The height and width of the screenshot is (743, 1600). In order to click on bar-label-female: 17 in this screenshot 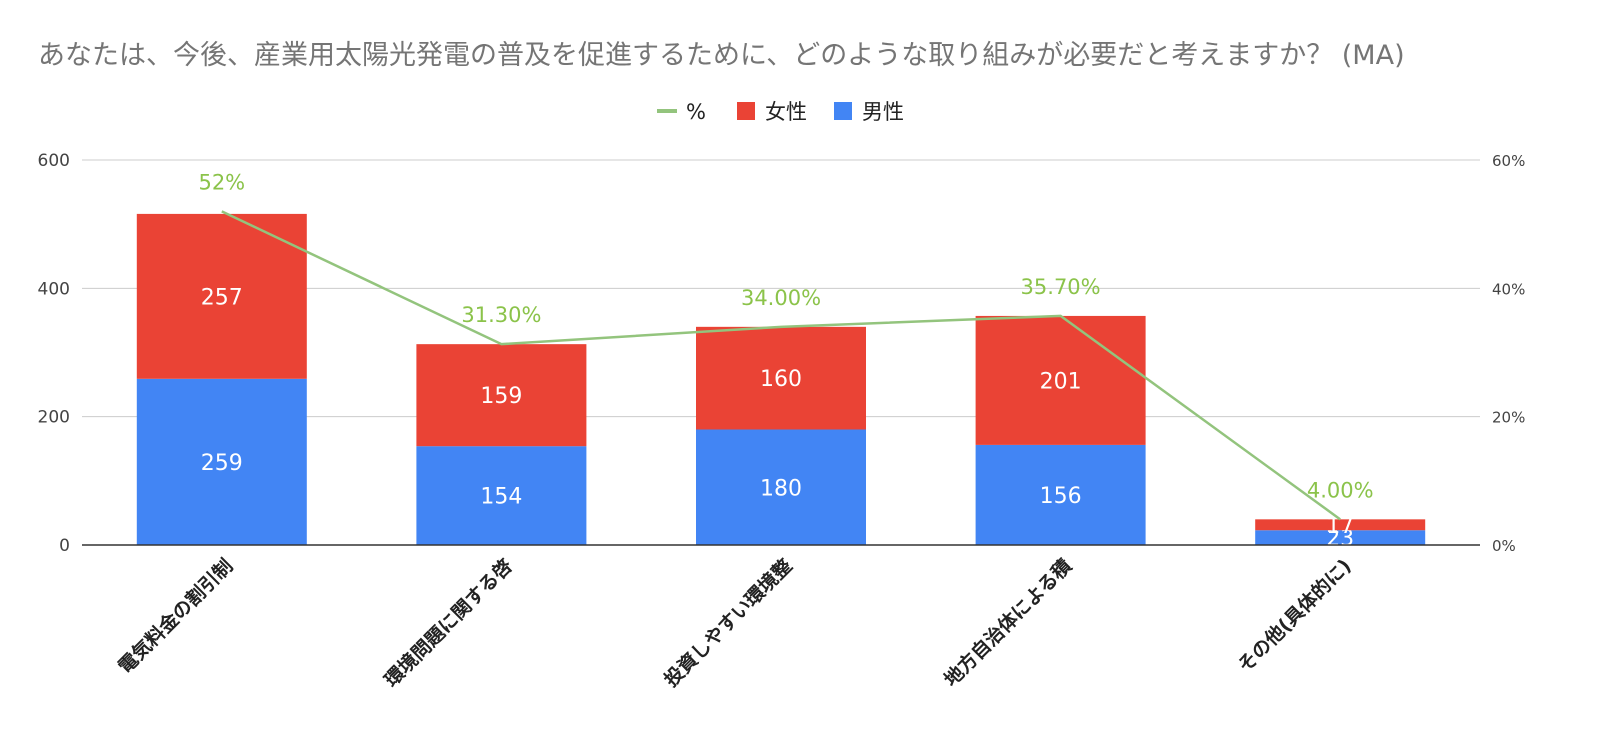, I will do `click(1340, 526)`.